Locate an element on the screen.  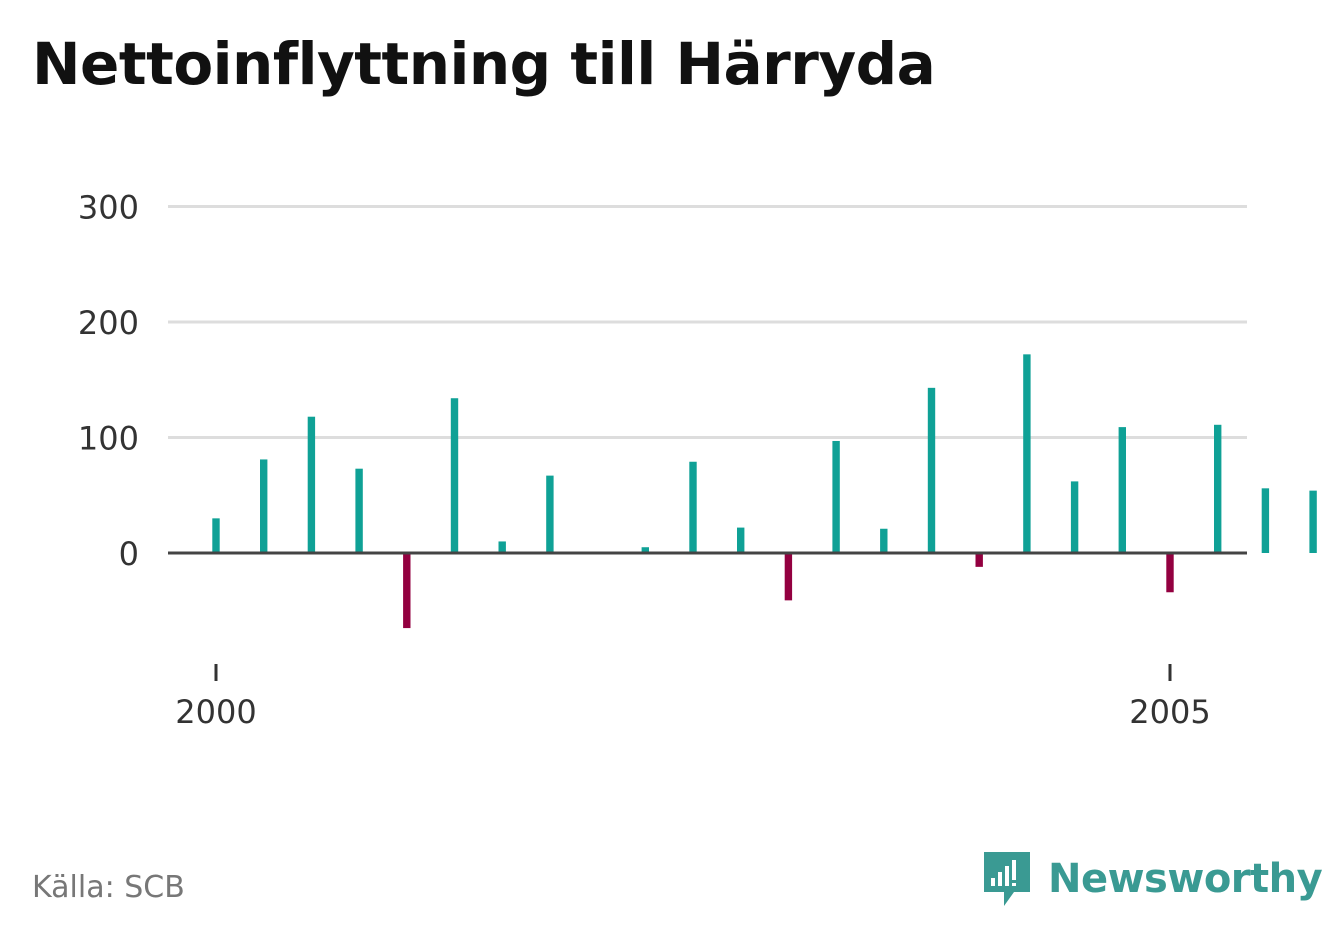
newsworthy-brand-name: Newsworthy is located at coordinates (1185, 879).